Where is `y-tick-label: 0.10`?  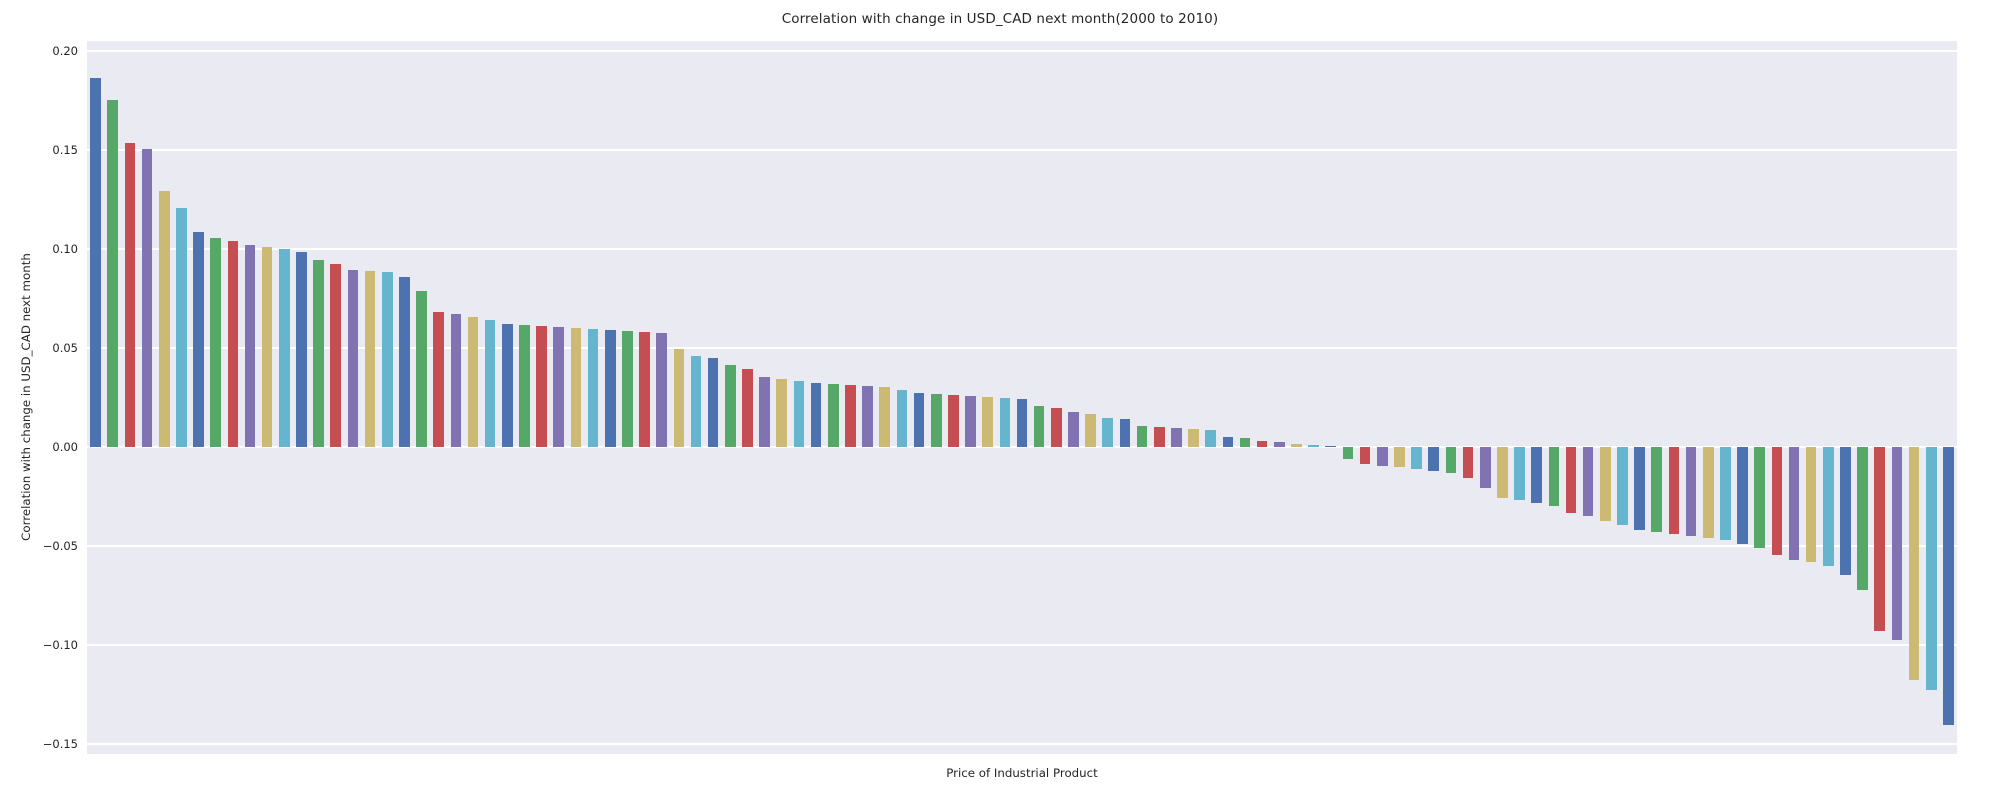
y-tick-label: 0.10 is located at coordinates (65, 248).